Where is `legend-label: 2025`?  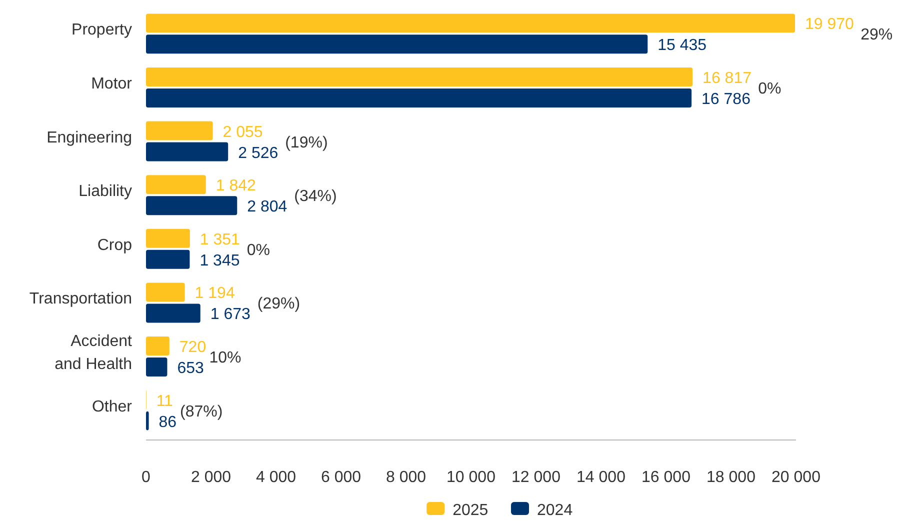 legend-label: 2025 is located at coordinates (470, 510).